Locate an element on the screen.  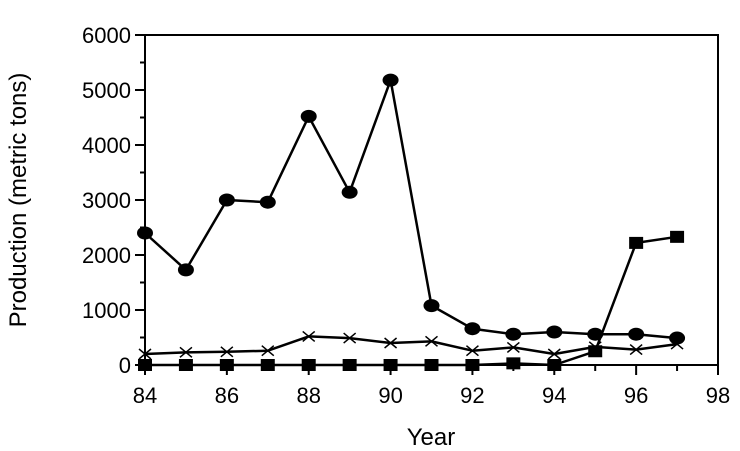
x-tick-label: 96 is located at coordinates (636, 395).